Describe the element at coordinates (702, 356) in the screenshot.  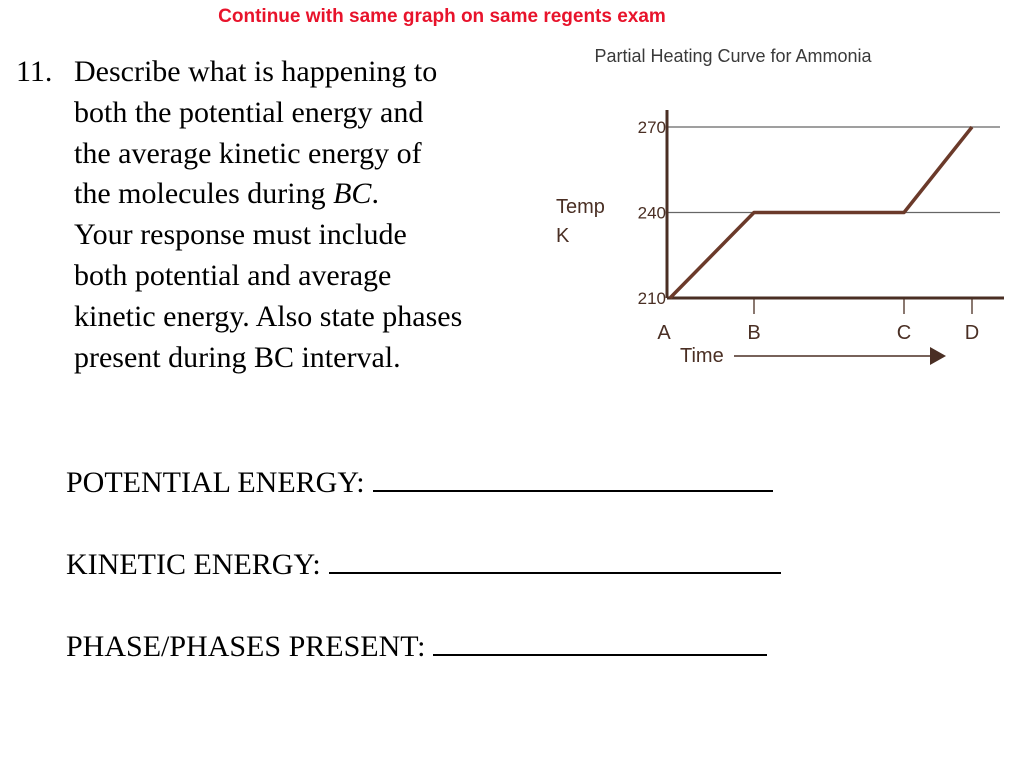
I see `x-axis-label: Time` at that location.